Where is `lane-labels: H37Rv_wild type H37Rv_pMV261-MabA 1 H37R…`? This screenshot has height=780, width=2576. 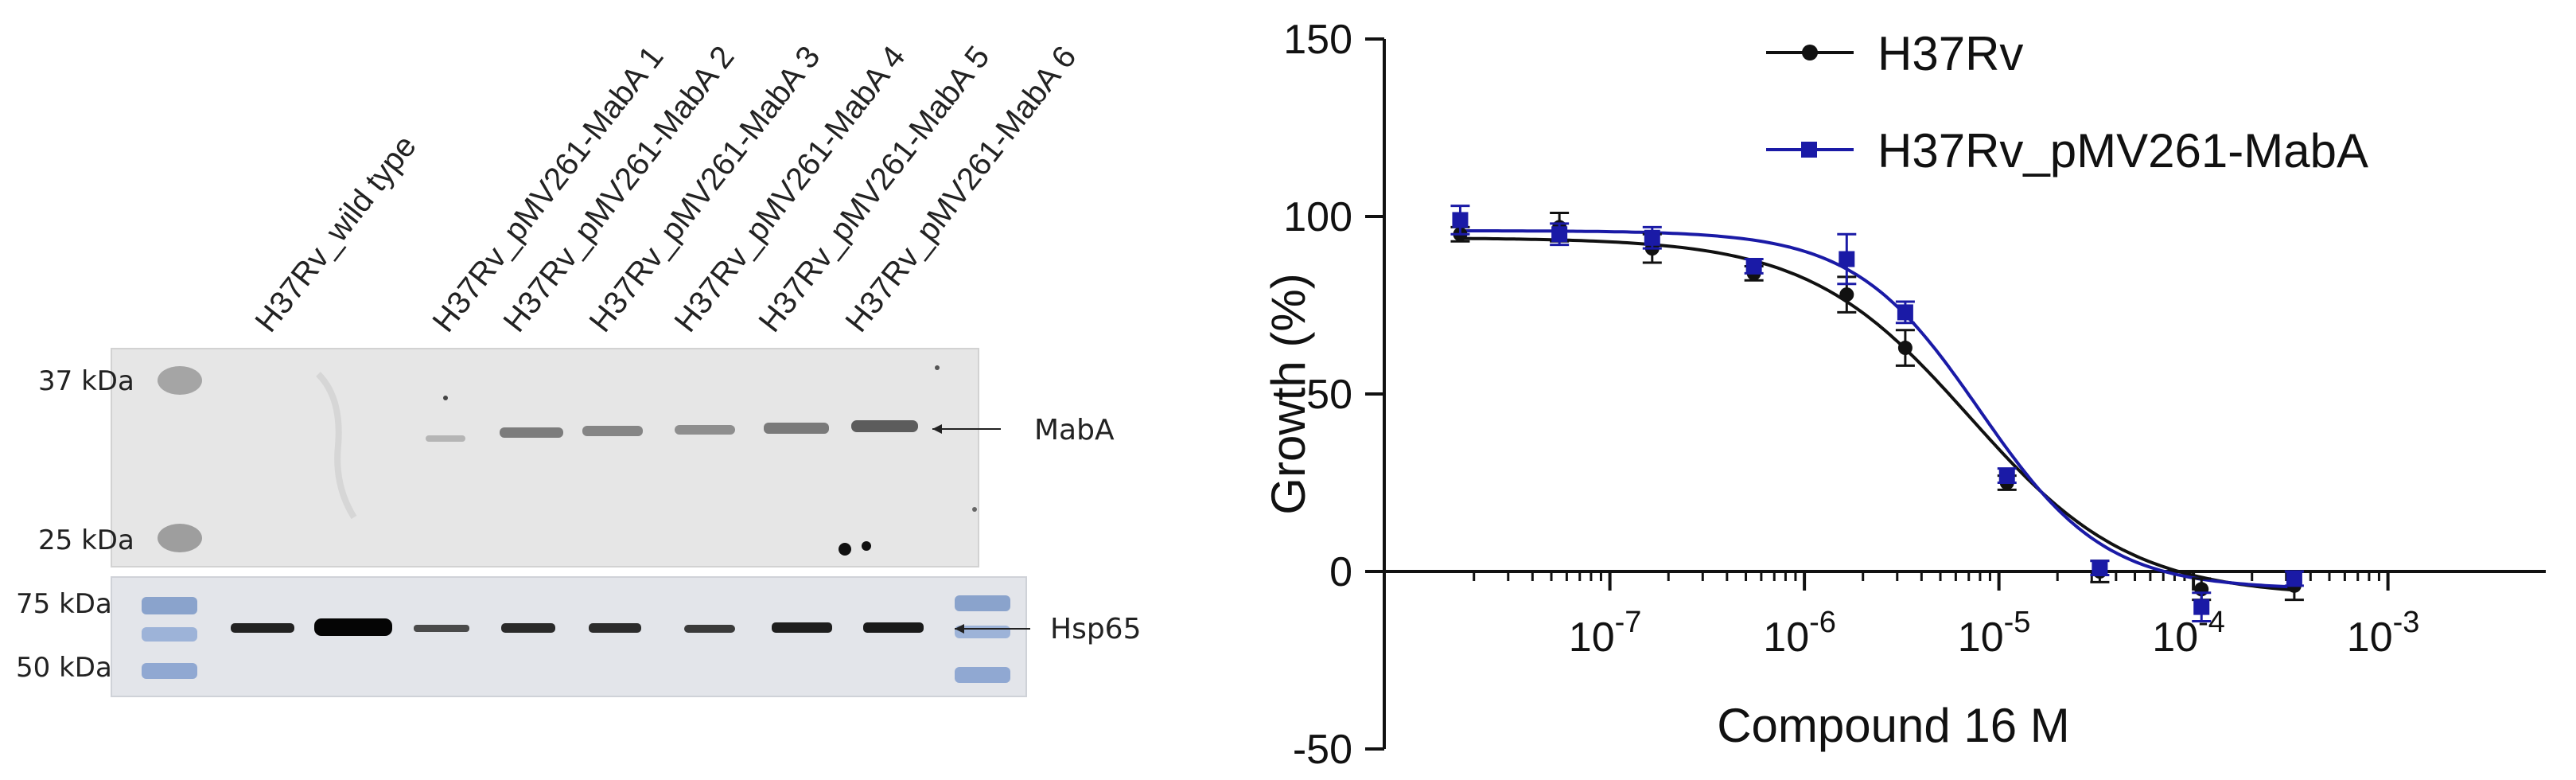
lane-labels: H37Rv_wild type H37Rv_pMV261-MabA 1 H37R… is located at coordinates (665, 189).